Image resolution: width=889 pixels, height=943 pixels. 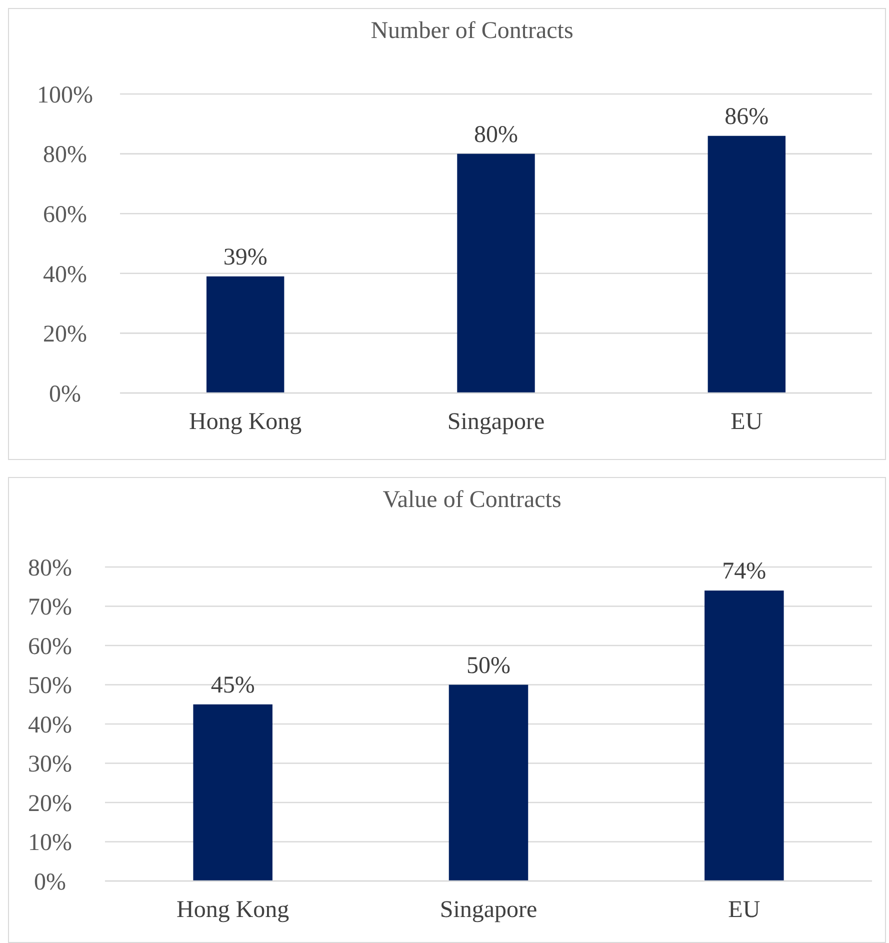 I want to click on data-label: 74%, so click(x=744, y=571).